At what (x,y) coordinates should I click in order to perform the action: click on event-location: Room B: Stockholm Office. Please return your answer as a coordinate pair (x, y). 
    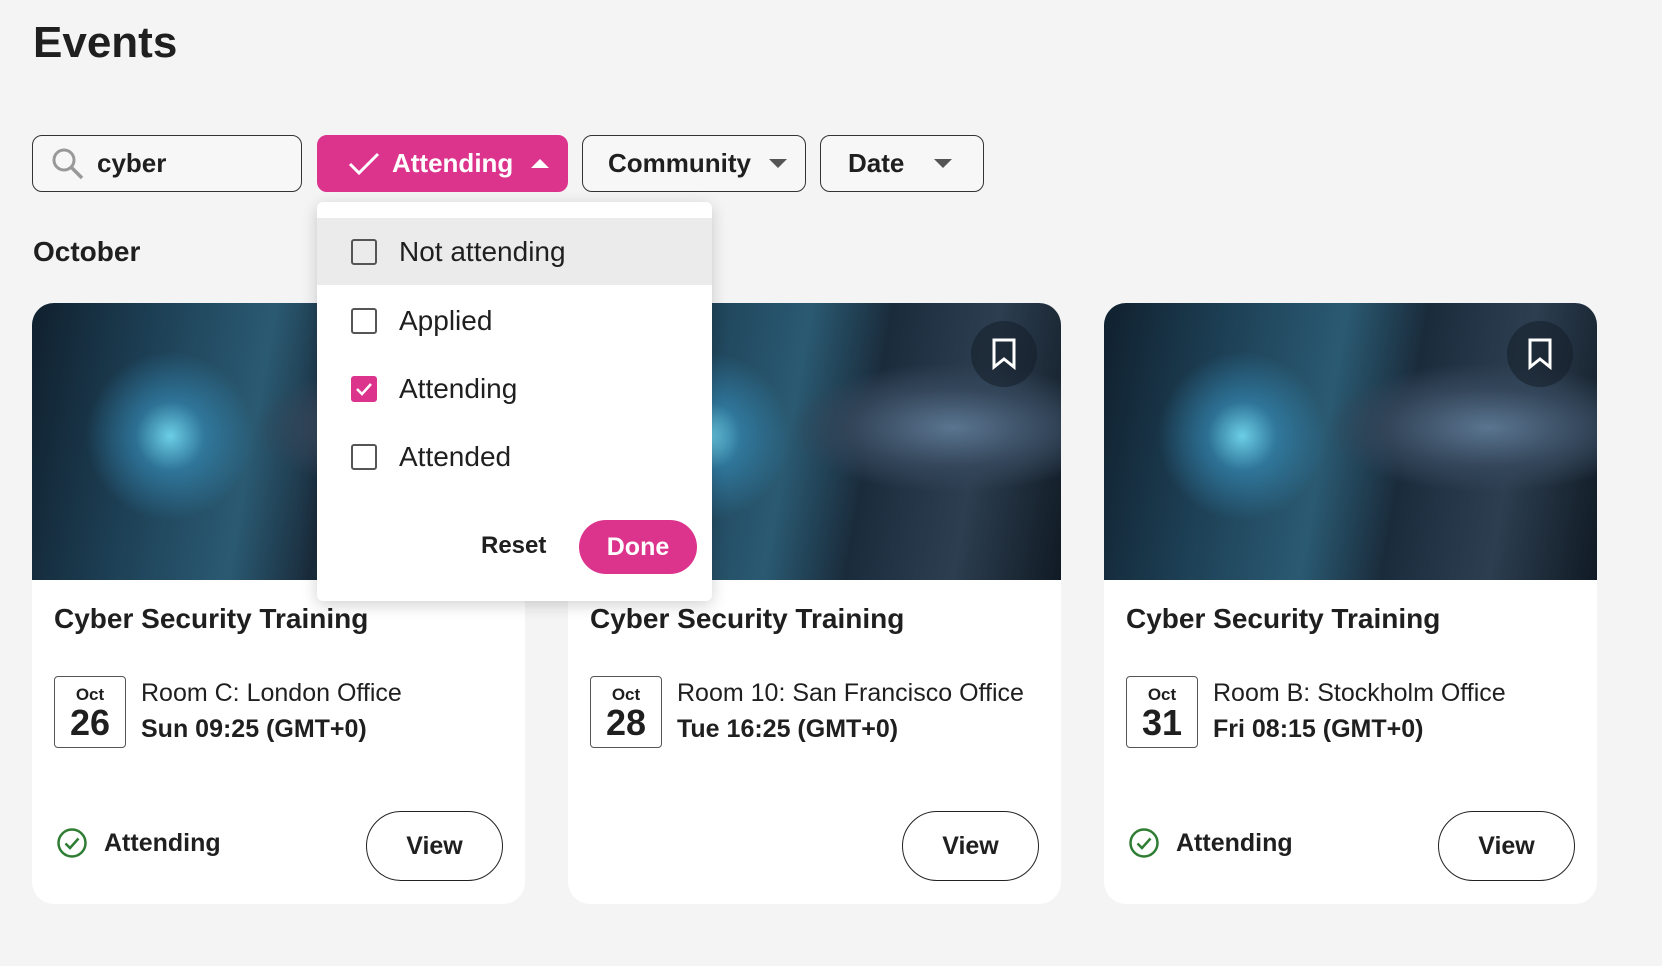
    Looking at the image, I should click on (1359, 693).